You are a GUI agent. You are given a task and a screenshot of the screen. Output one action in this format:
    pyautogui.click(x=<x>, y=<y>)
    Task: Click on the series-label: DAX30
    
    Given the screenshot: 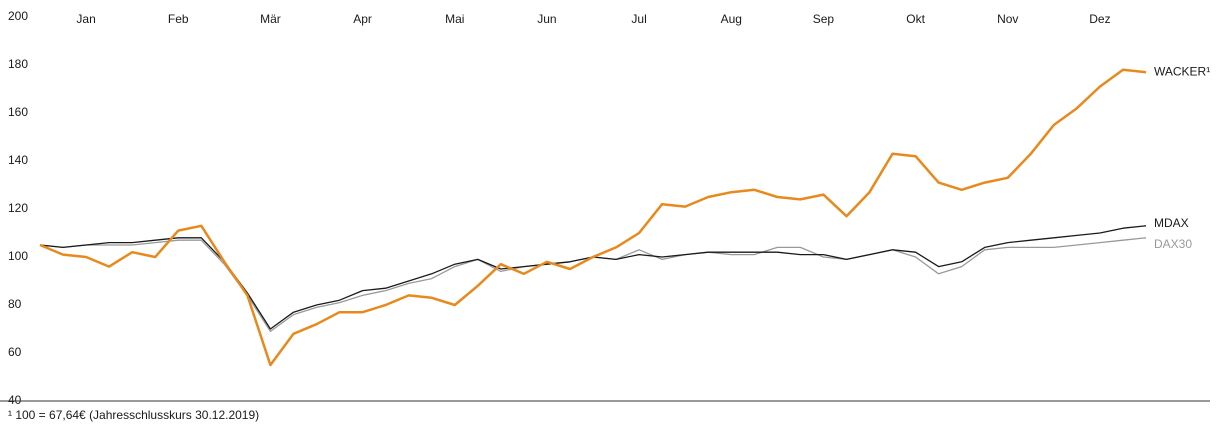 What is the action you would take?
    pyautogui.click(x=1173, y=244)
    